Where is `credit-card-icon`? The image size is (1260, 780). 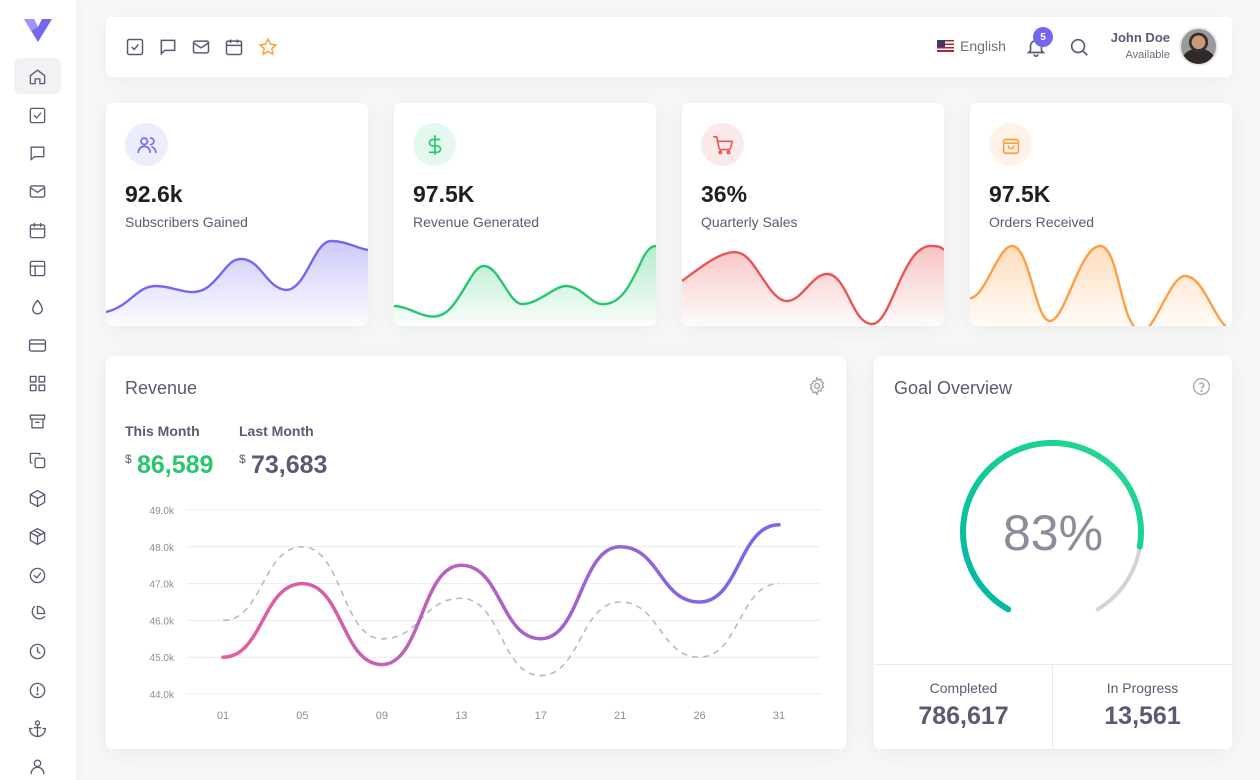 credit-card-icon is located at coordinates (37, 345).